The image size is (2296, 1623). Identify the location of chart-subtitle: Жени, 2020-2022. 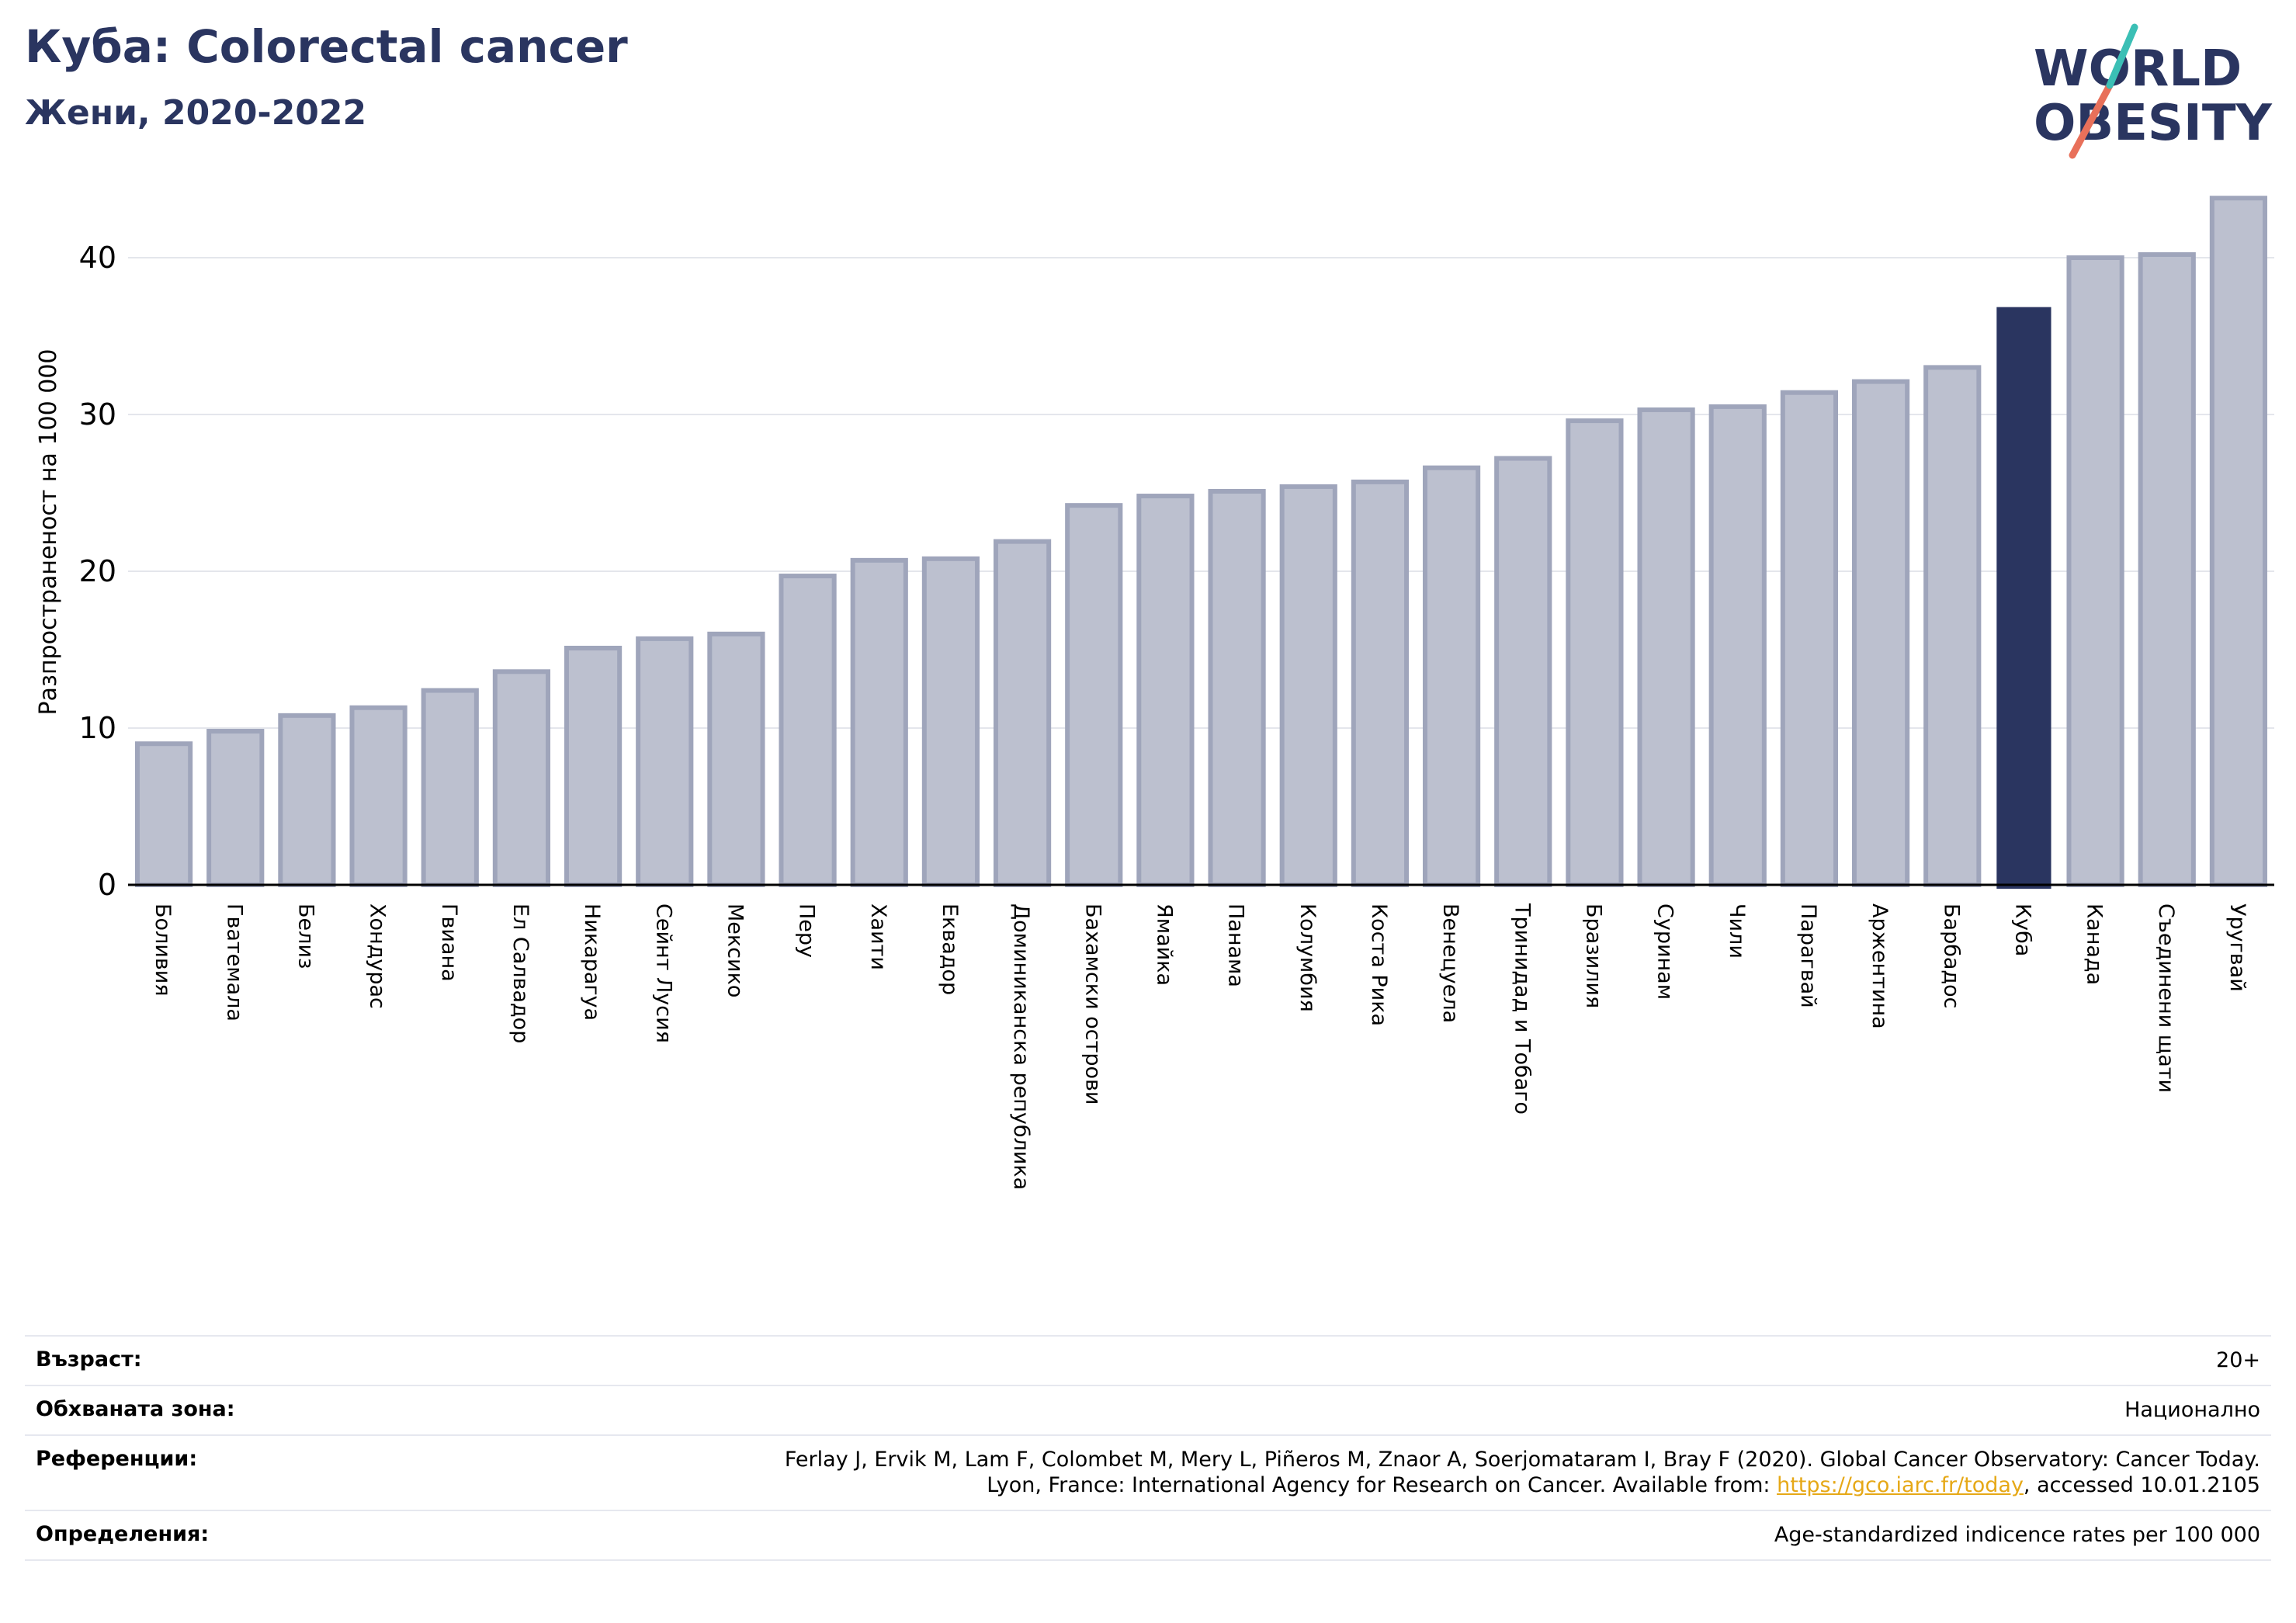
(196, 113).